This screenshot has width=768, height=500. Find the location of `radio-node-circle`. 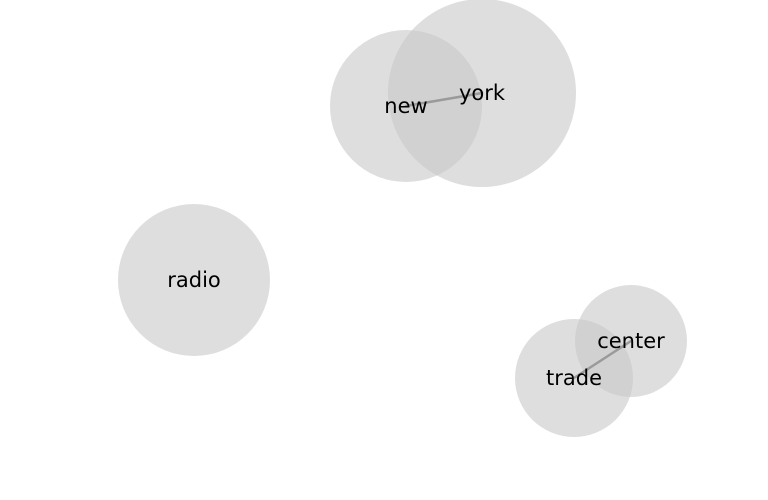

radio-node-circle is located at coordinates (194, 280).